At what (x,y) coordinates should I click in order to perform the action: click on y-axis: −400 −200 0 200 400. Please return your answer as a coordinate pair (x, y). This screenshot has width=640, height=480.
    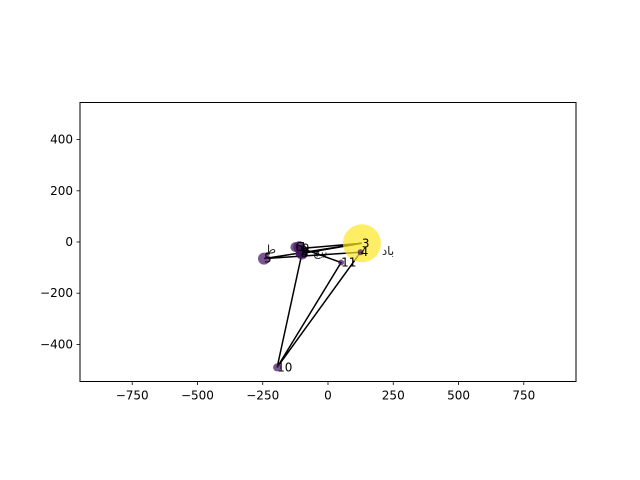
    Looking at the image, I should click on (60, 242).